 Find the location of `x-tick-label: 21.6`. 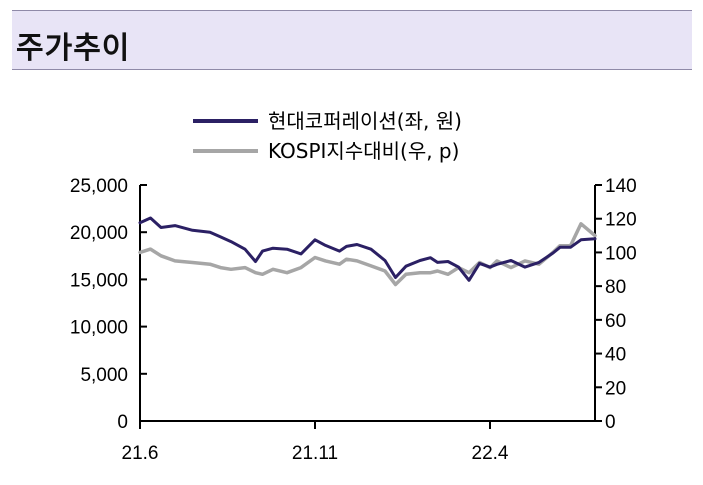

x-tick-label: 21.6 is located at coordinates (140, 453).